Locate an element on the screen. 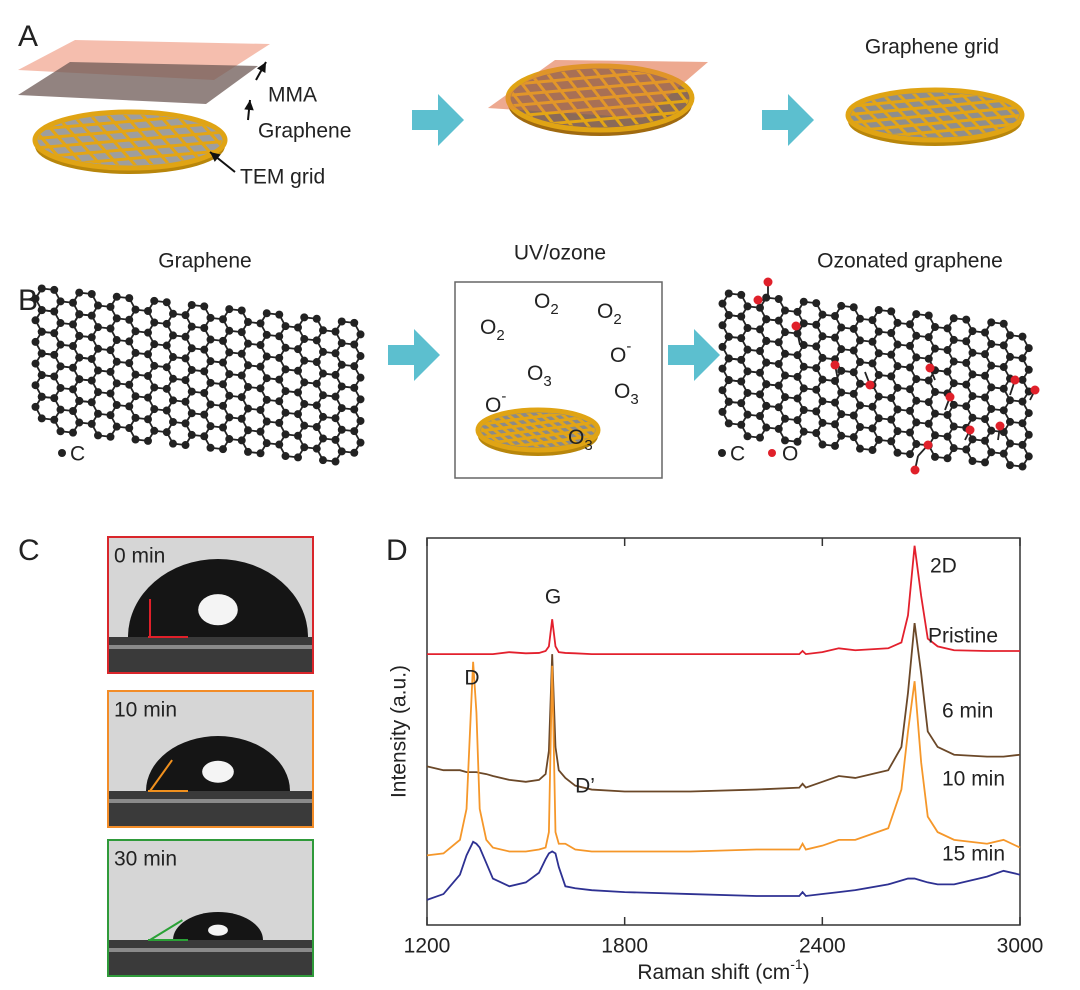 This screenshot has width=1080, height=990. process-arrow is located at coordinates (414, 355).